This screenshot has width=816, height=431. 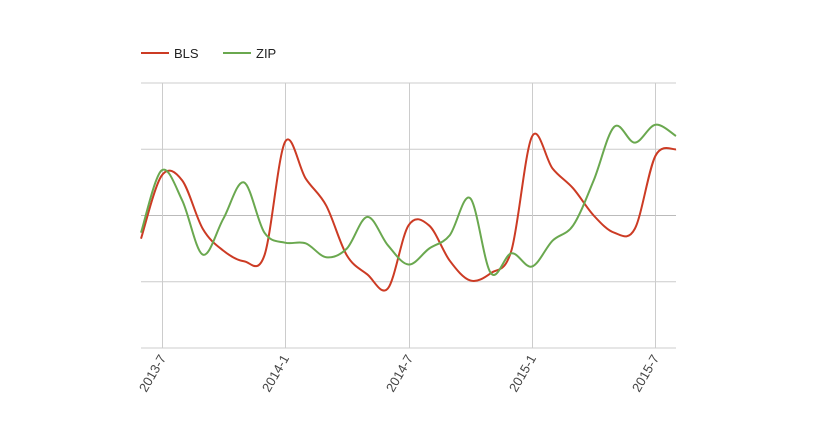 What do you see at coordinates (645, 373) in the screenshot?
I see `x-tick-label: 2015-7` at bounding box center [645, 373].